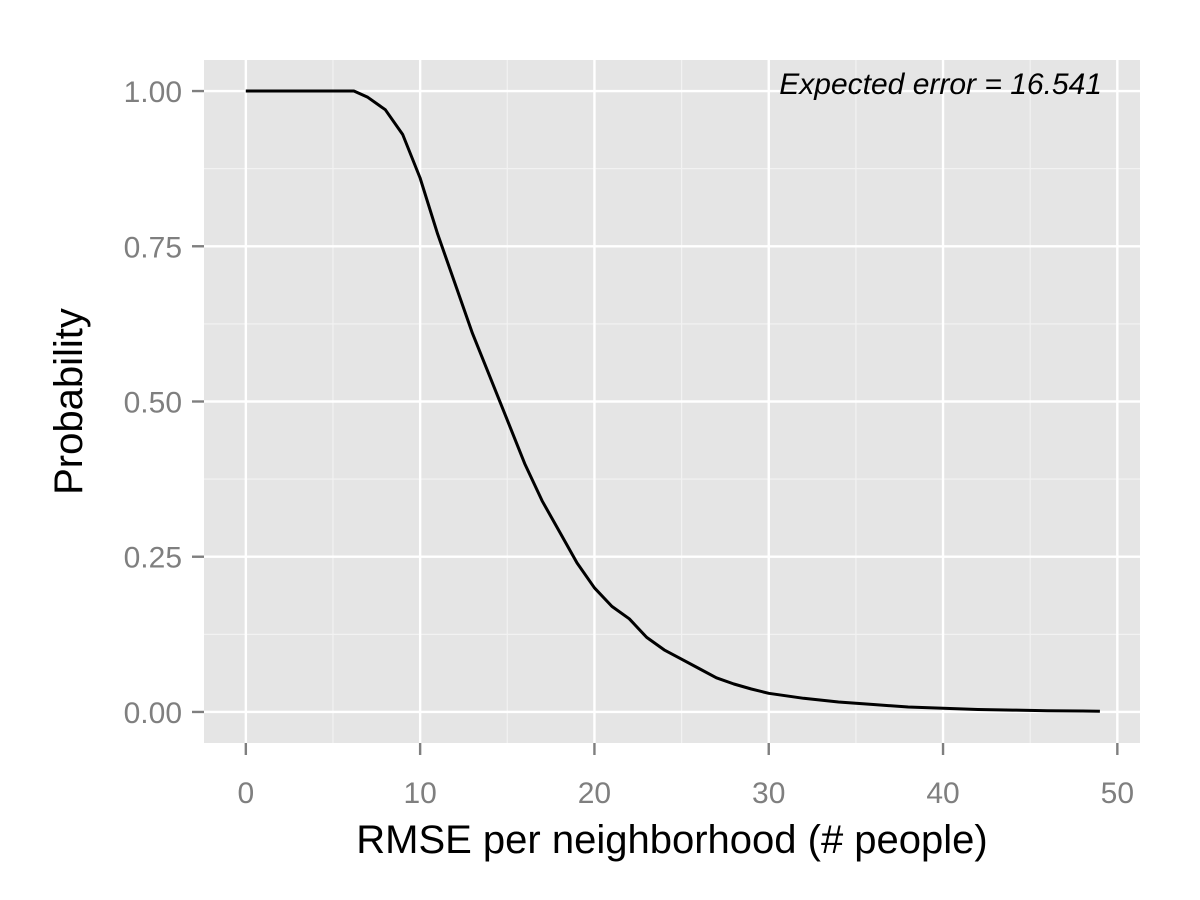 This screenshot has height=900, width=1200. What do you see at coordinates (153, 403) in the screenshot?
I see `y-tick-label: 0.50` at bounding box center [153, 403].